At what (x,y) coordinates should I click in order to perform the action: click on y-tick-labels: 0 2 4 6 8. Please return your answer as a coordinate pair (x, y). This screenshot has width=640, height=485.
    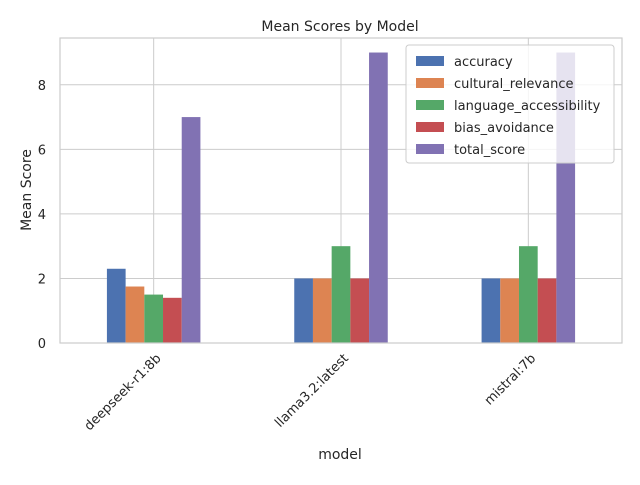
    Looking at the image, I should click on (42, 215).